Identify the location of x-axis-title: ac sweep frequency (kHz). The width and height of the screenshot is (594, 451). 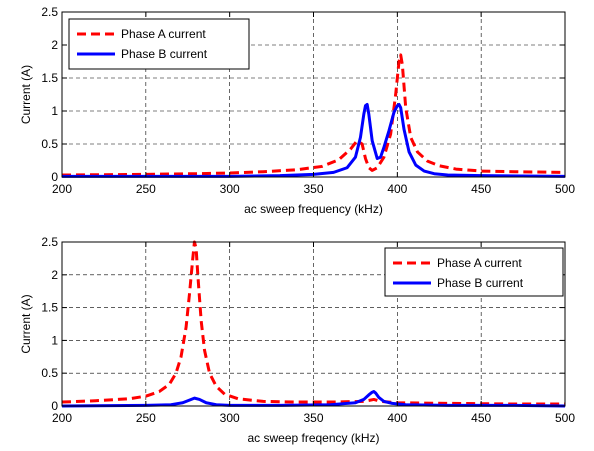
(313, 209).